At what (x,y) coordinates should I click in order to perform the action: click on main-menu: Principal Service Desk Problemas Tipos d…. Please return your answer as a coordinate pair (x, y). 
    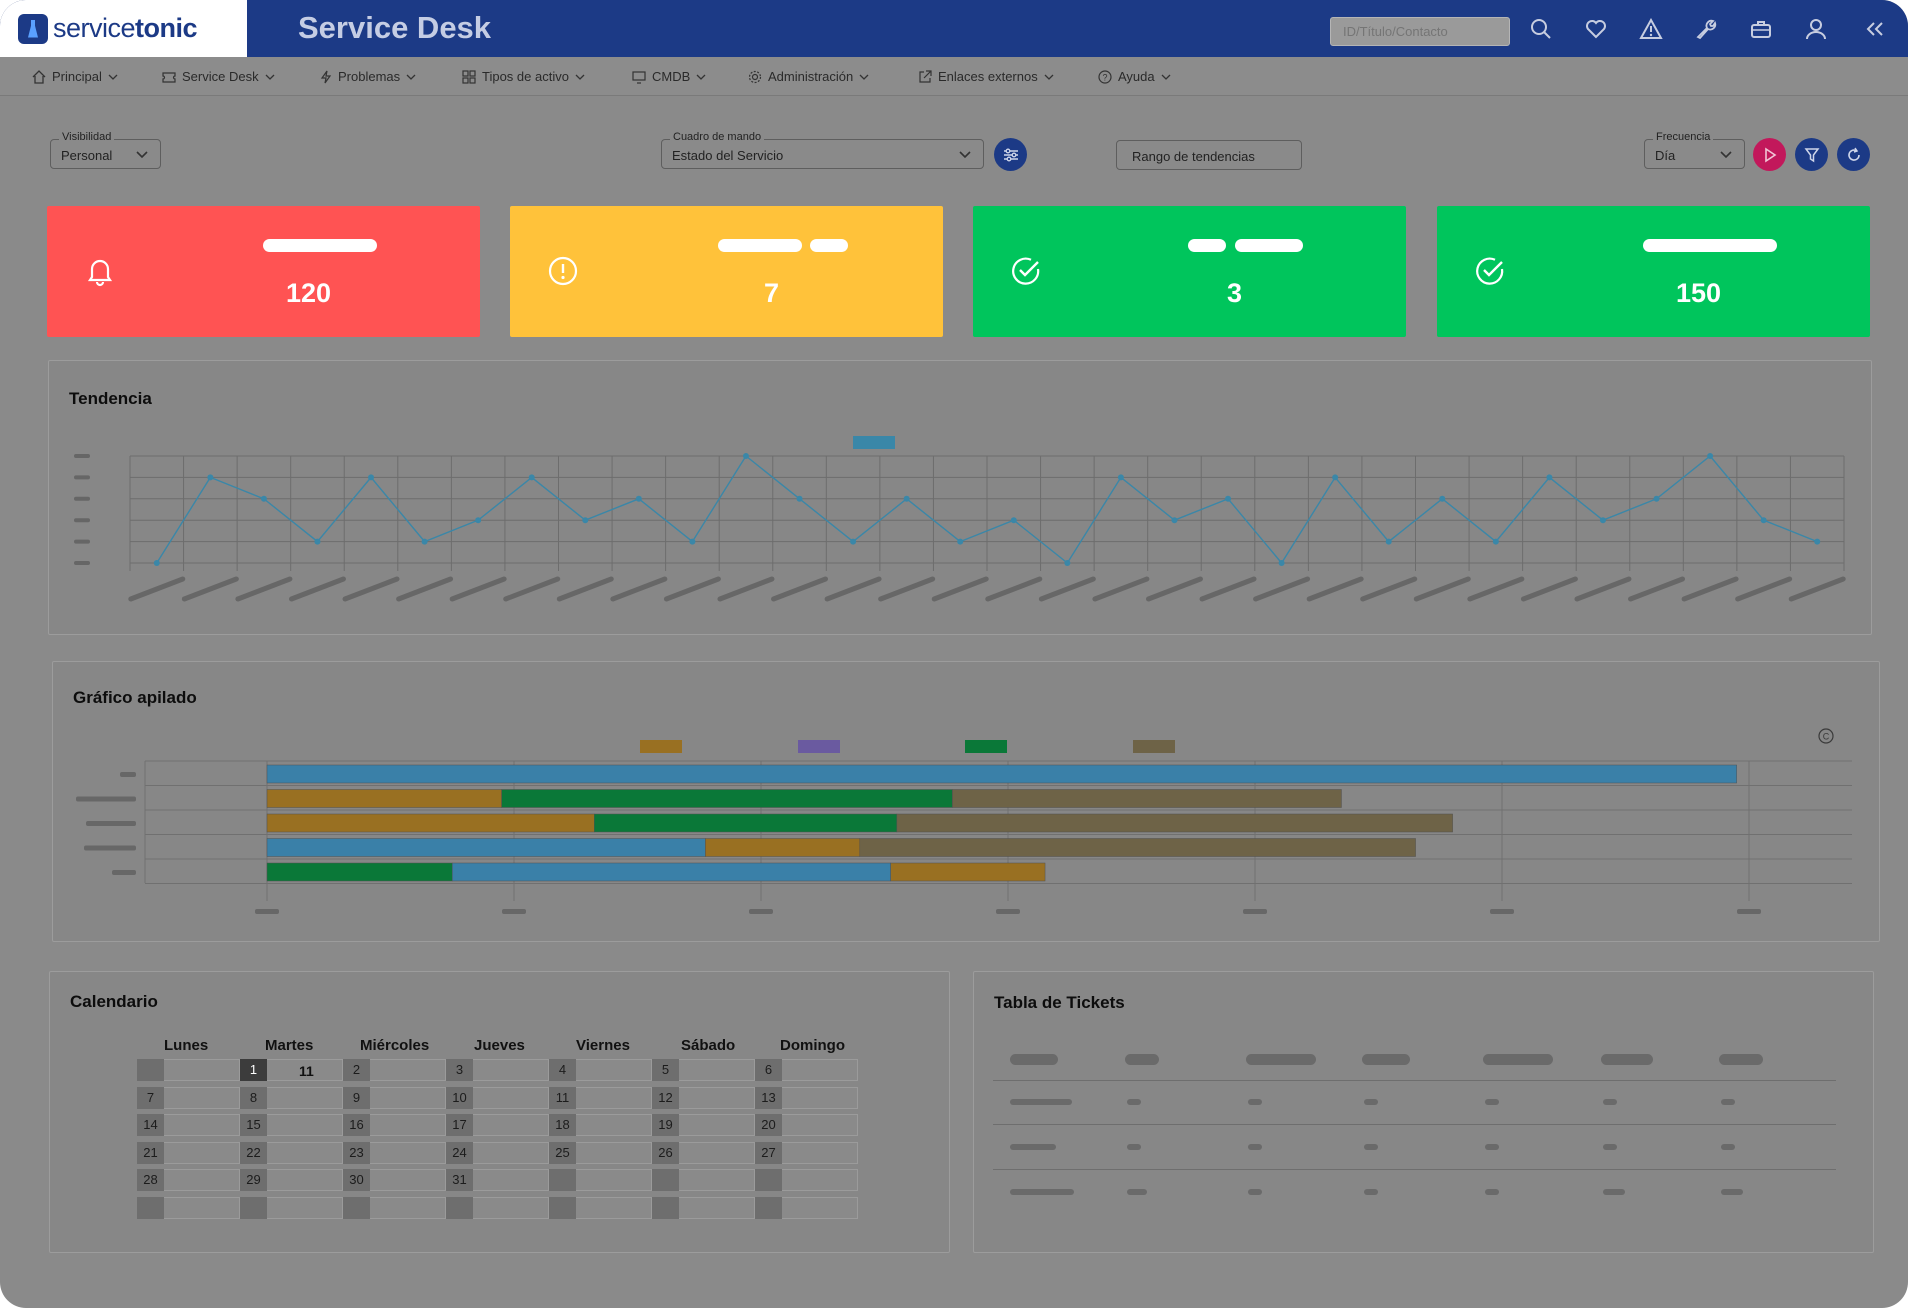
    Looking at the image, I should click on (954, 76).